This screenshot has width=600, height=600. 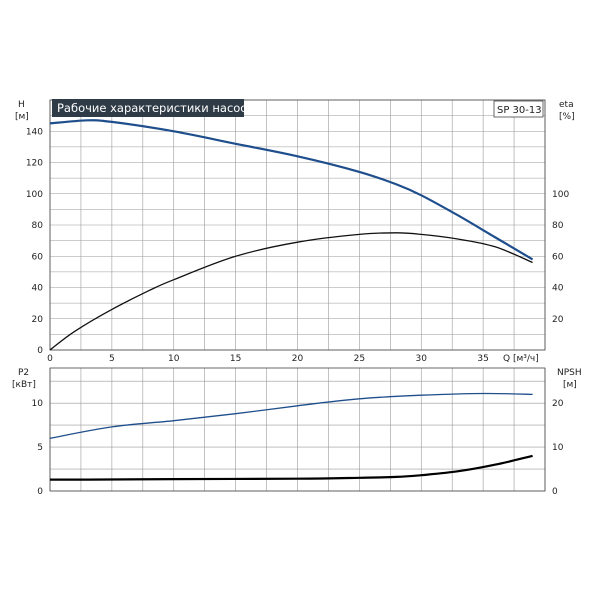 What do you see at coordinates (567, 117) in the screenshot?
I see `y-right-unit-top: [%]` at bounding box center [567, 117].